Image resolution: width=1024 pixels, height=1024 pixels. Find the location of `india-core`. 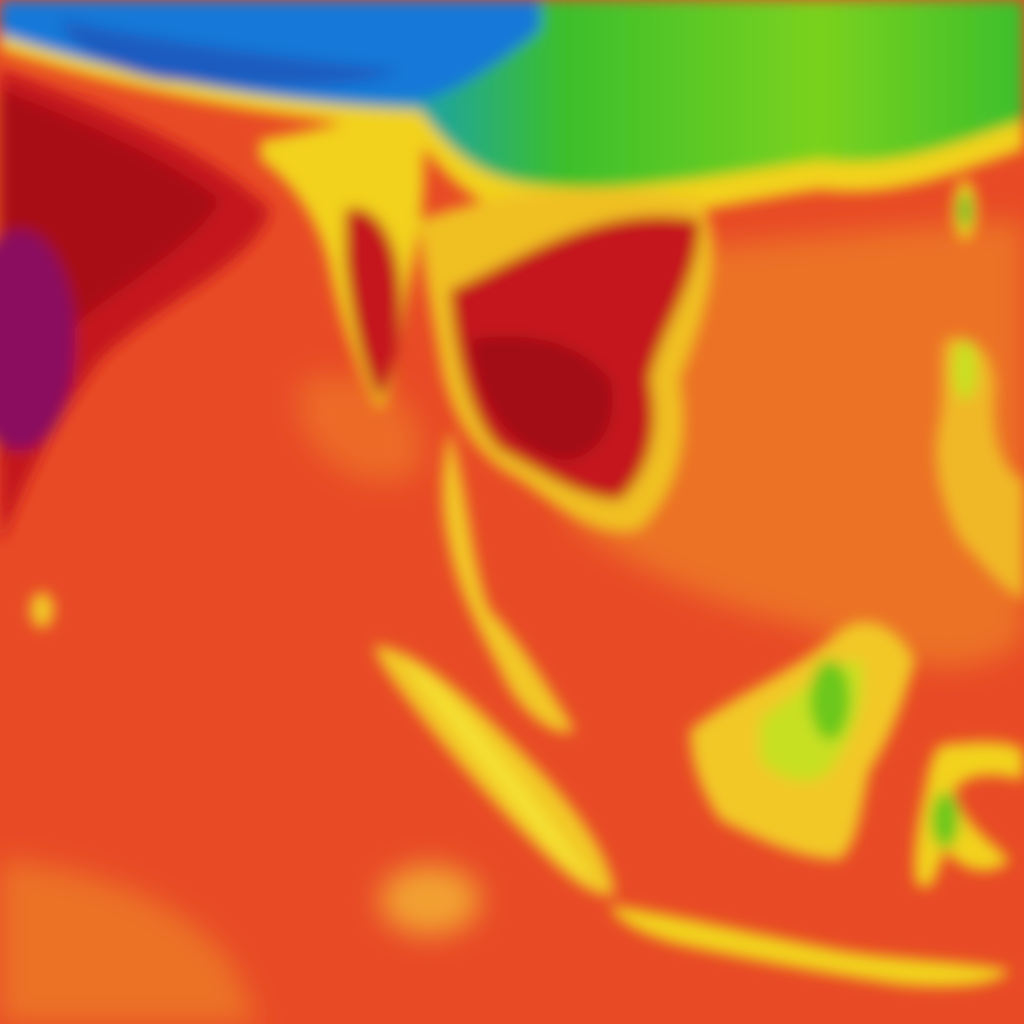

india-core is located at coordinates (110, 280).